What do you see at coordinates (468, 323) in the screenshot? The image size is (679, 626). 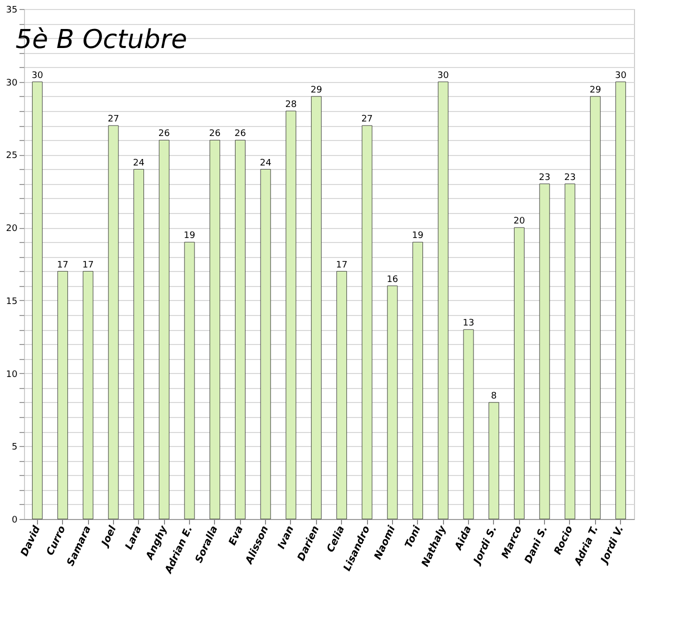 I see `data-label: 13` at bounding box center [468, 323].